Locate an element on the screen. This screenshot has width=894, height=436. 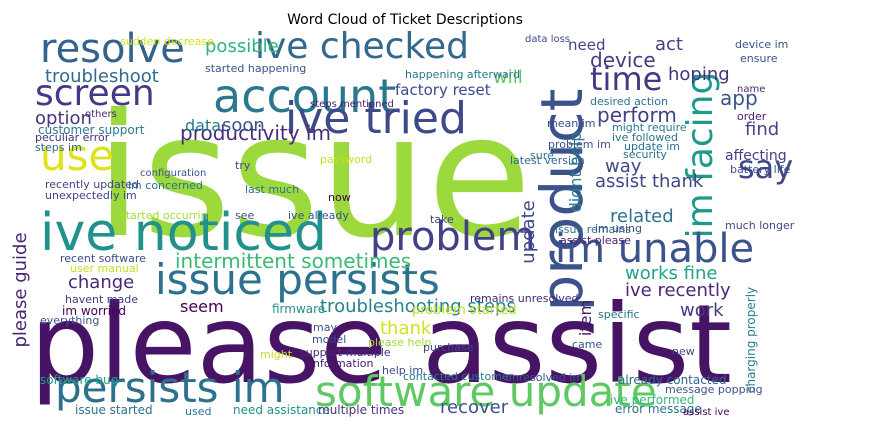
word: seem is located at coordinates (202, 306).